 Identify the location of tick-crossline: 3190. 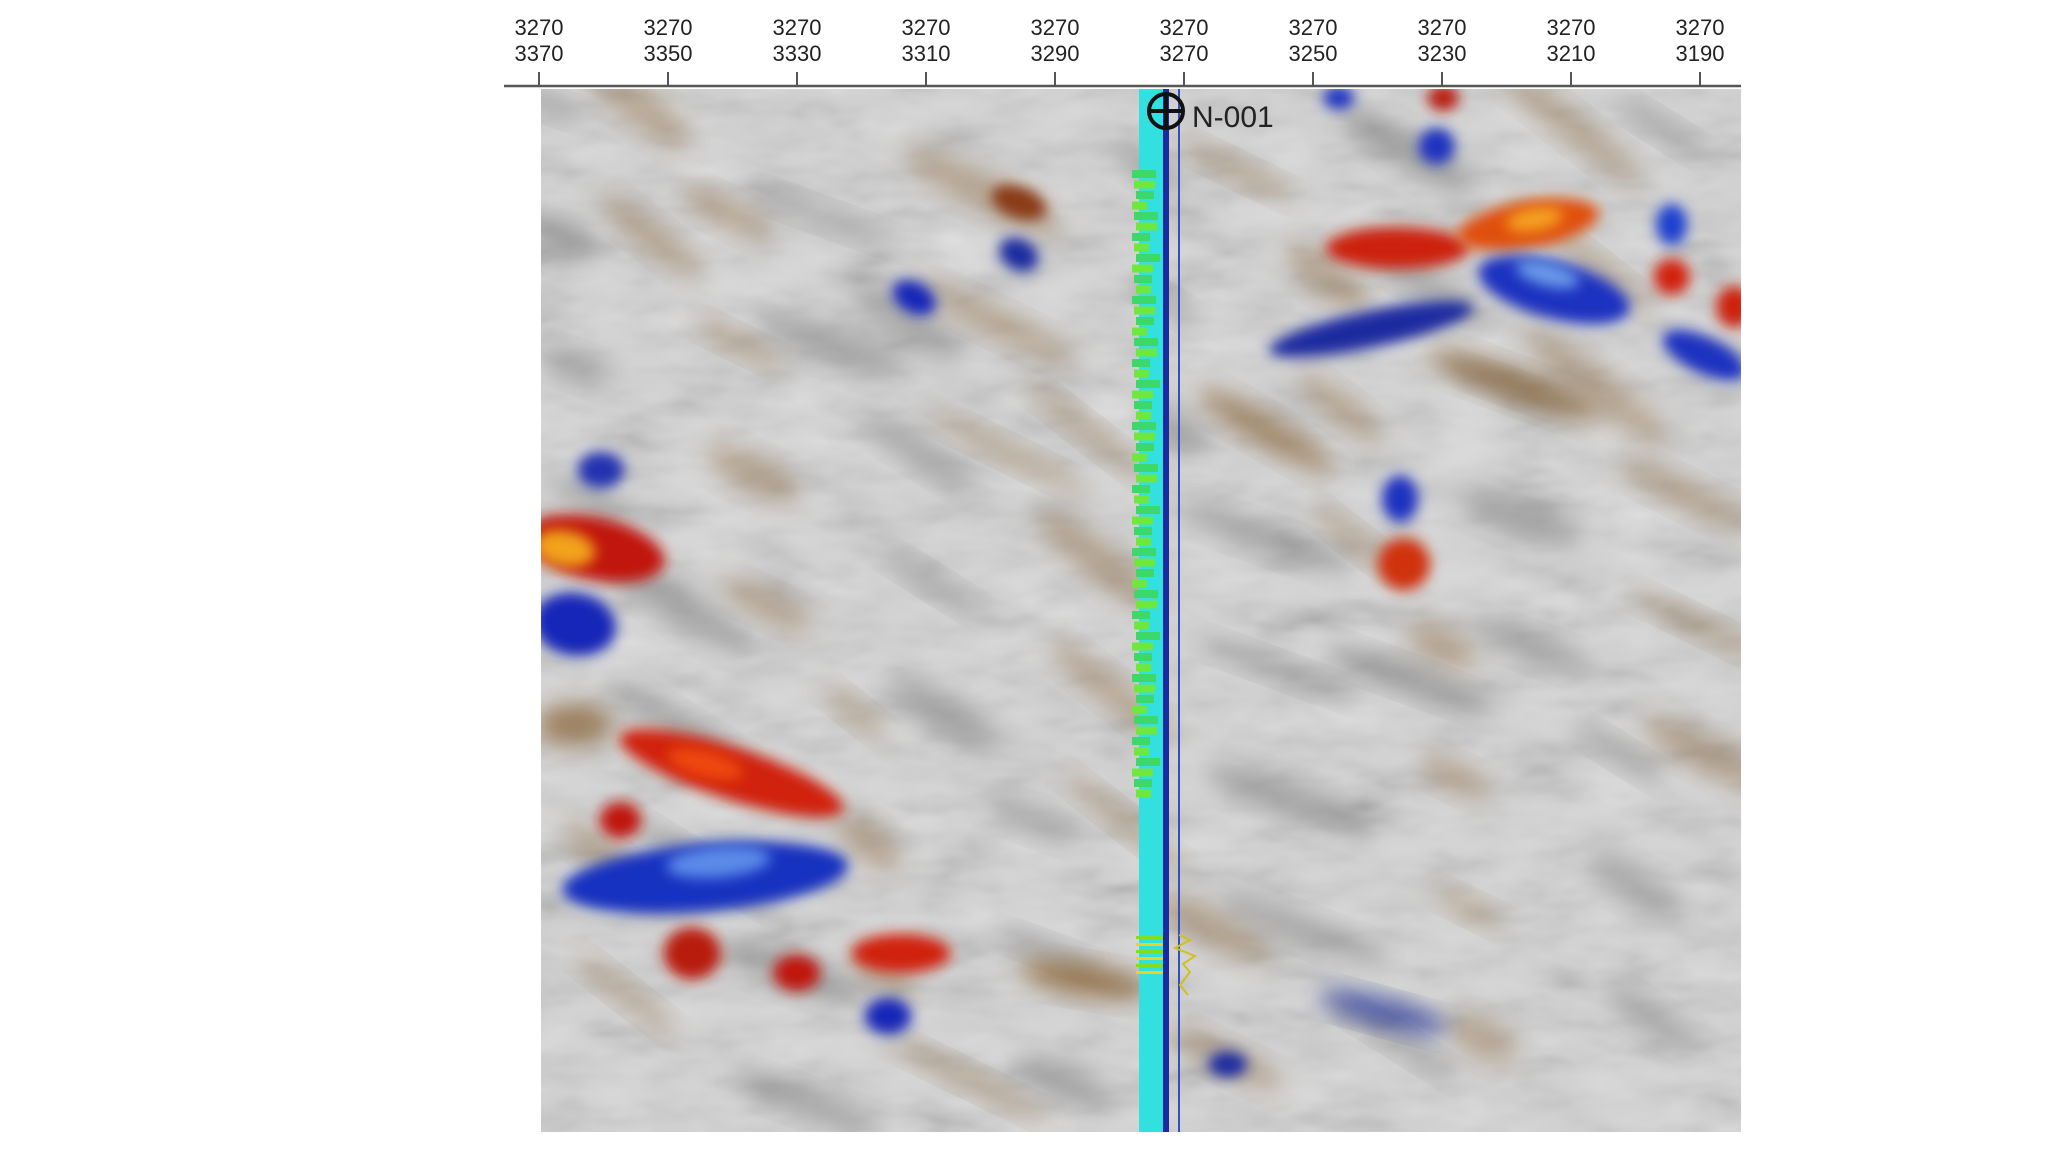
(1700, 53).